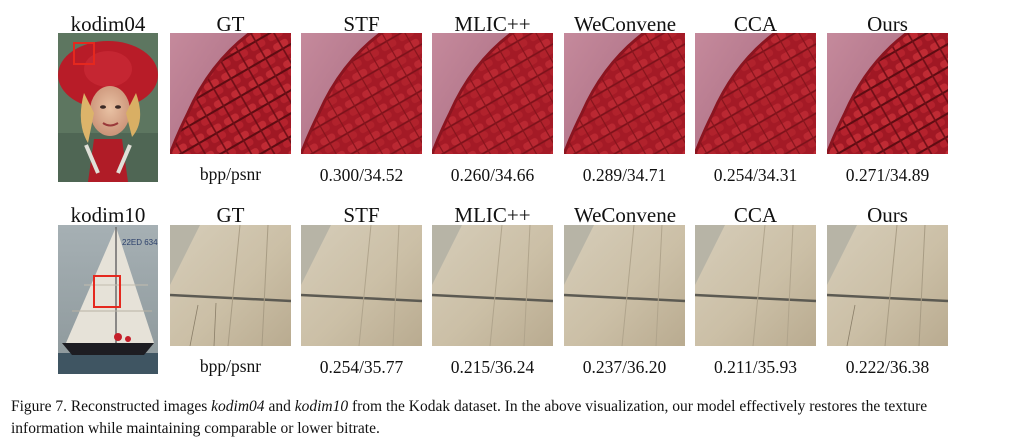 The image size is (1009, 445). What do you see at coordinates (321, 406) in the screenshot?
I see `caption-image-2: kodim10` at bounding box center [321, 406].